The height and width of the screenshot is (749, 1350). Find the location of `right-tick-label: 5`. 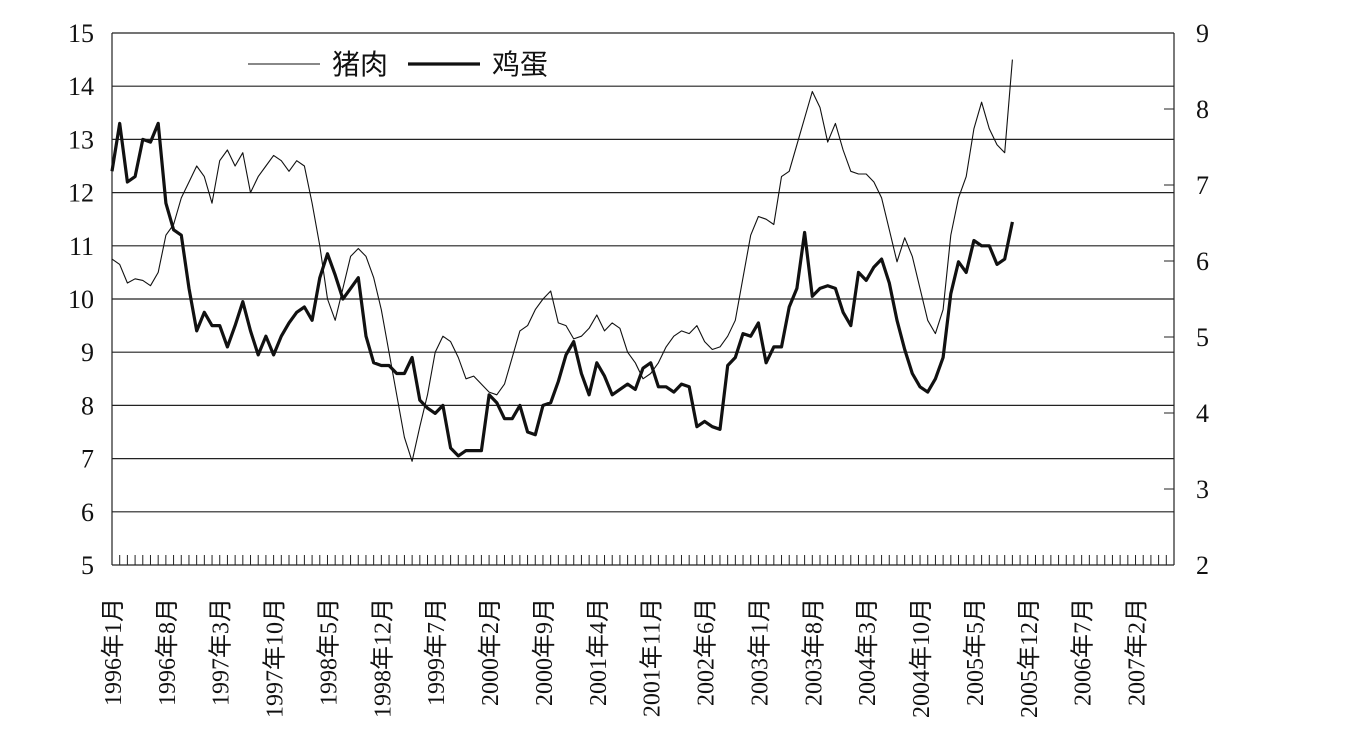

right-tick-label: 5 is located at coordinates (1202, 337).